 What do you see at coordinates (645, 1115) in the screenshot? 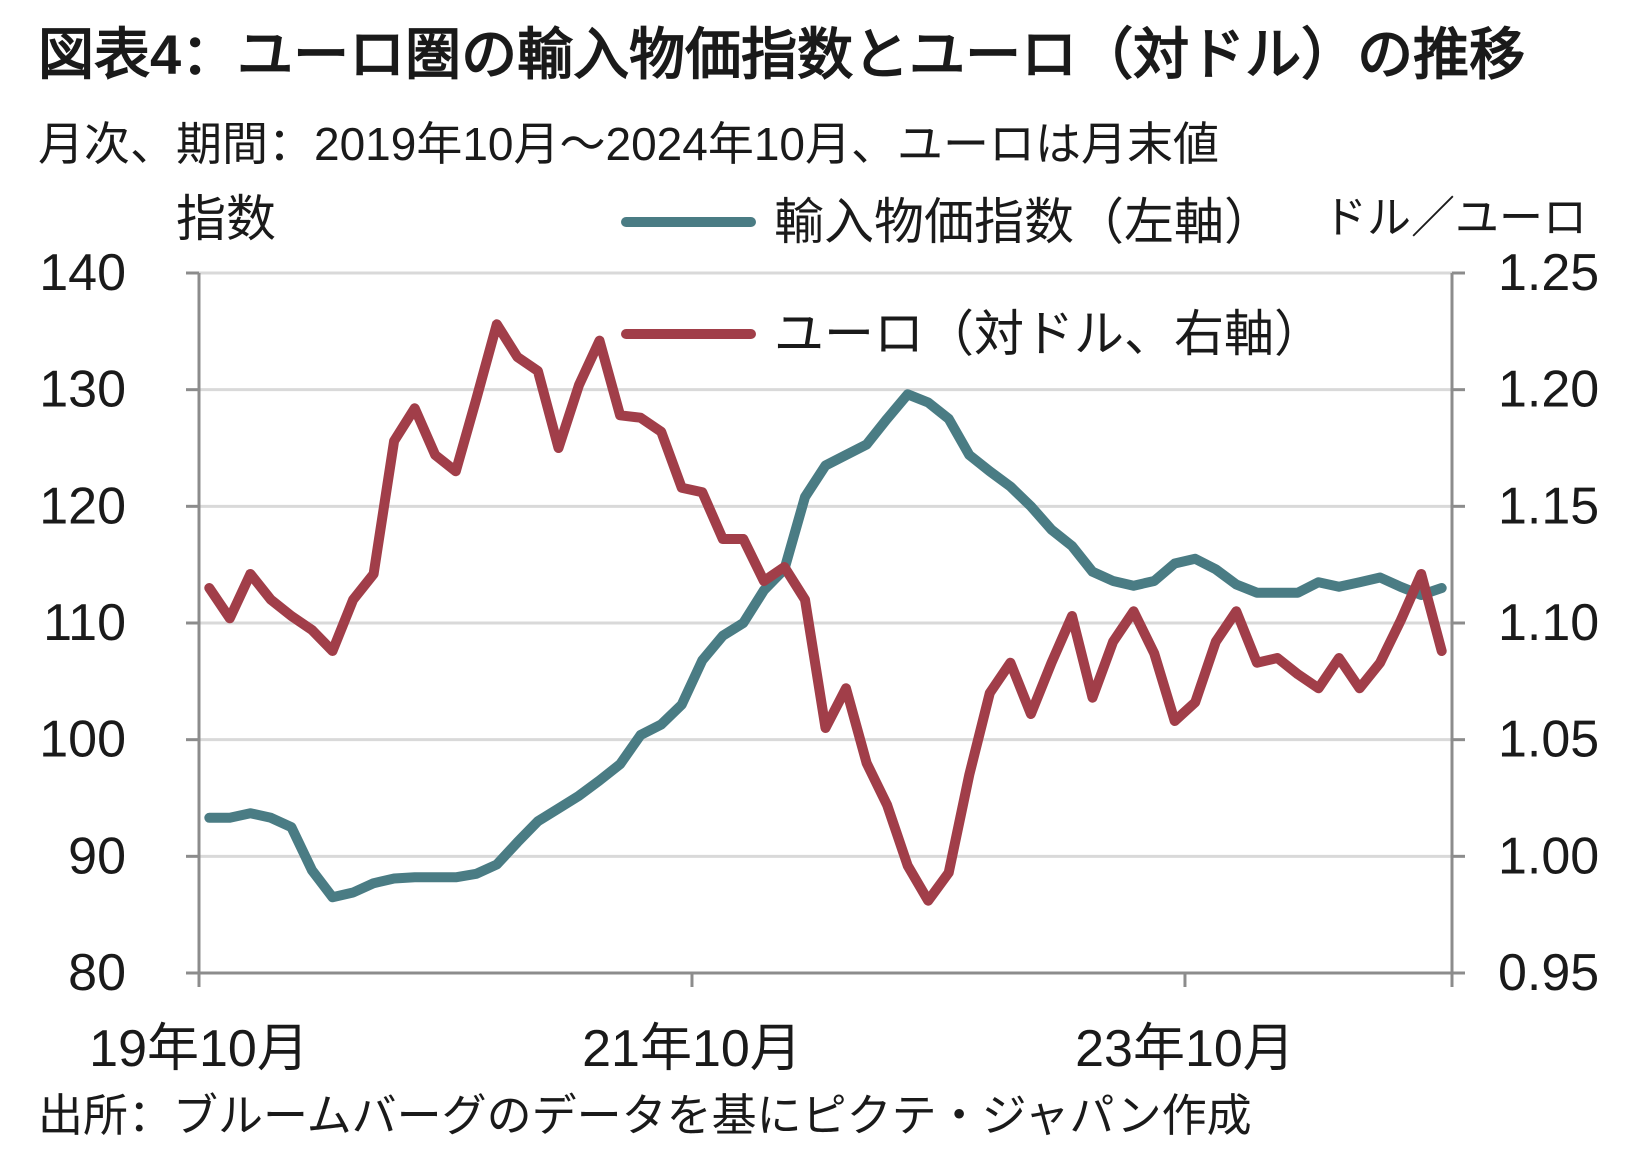
I see `source-note: 出所：ブルームバーグのデータを基にピクテ・ジャパン作成` at bounding box center [645, 1115].